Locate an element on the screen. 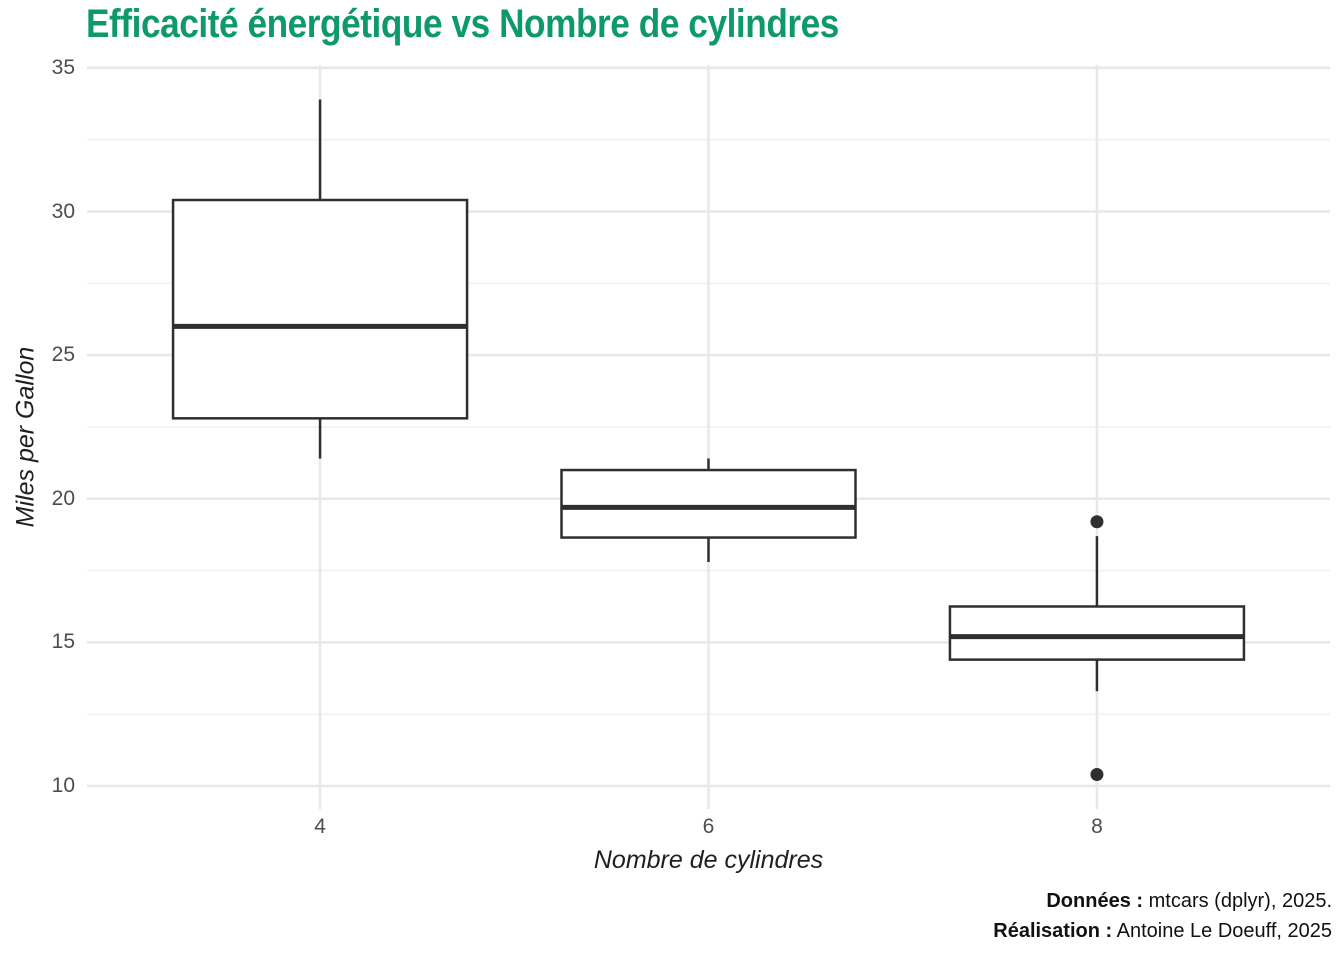 The height and width of the screenshot is (960, 1344). x-tick-label: 8 is located at coordinates (1097, 826).